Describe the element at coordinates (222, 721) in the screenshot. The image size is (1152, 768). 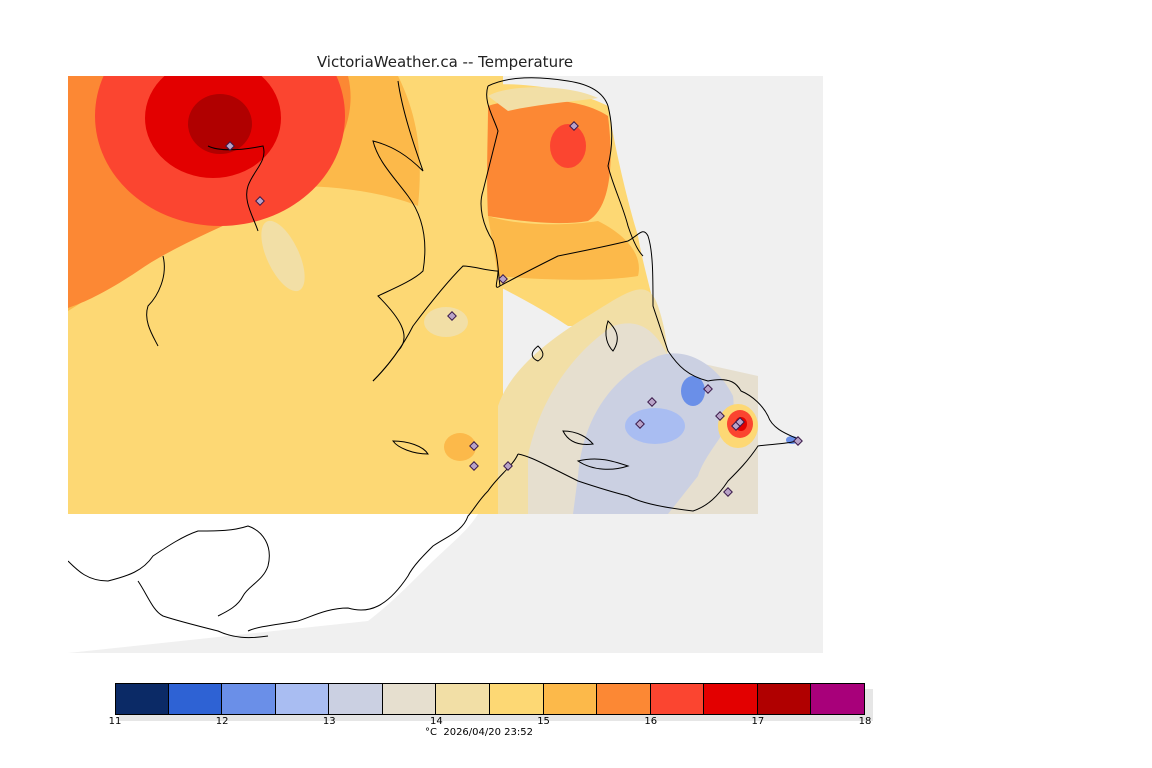
I see `legend-tick-label: 12` at that location.